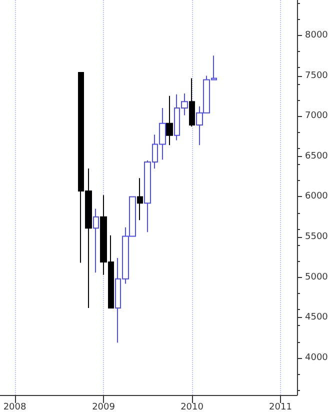 The width and height of the screenshot is (335, 412). What do you see at coordinates (15, 407) in the screenshot?
I see `x-tick-label: 2008` at bounding box center [15, 407].